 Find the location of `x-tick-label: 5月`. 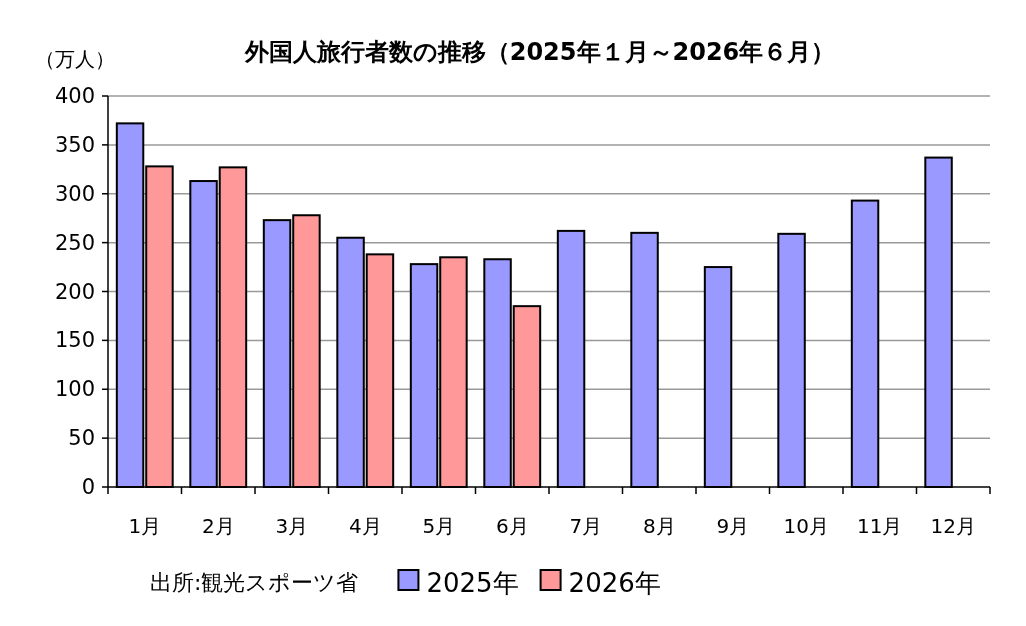

x-tick-label: 5月 is located at coordinates (439, 526).